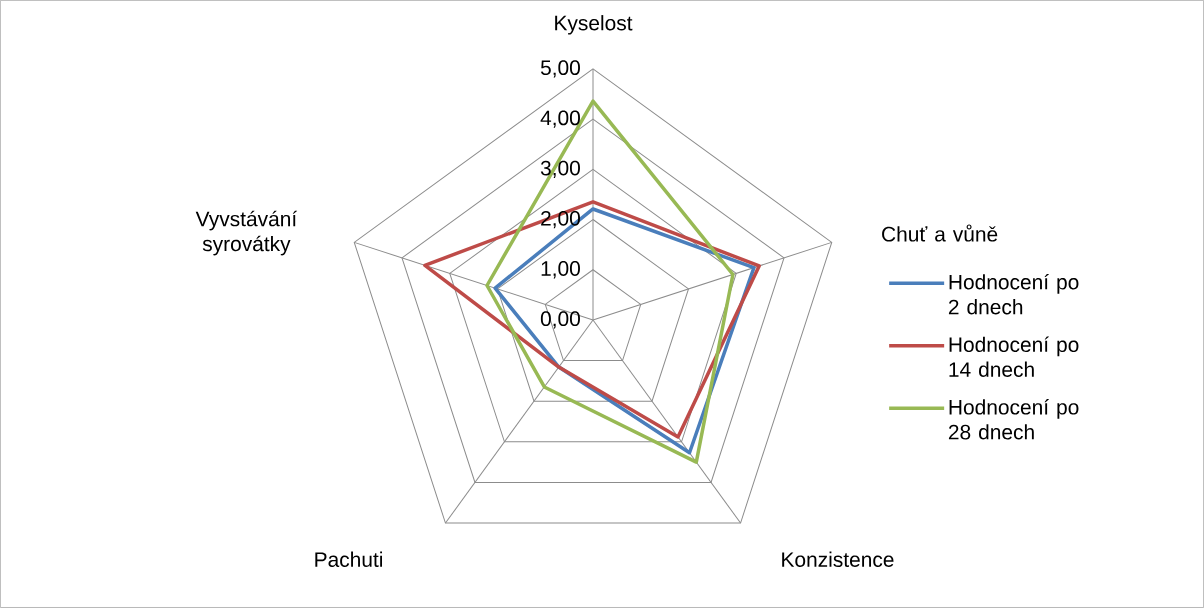  What do you see at coordinates (1013, 294) in the screenshot?
I see `legend-label: Hodnocení po 2 dnech` at bounding box center [1013, 294].